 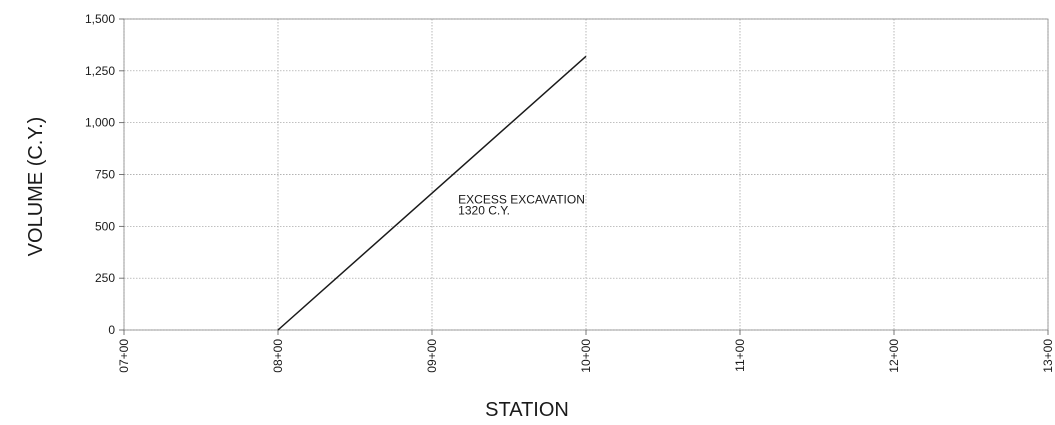 What do you see at coordinates (1048, 356) in the screenshot?
I see `x-tick-label: 13+00` at bounding box center [1048, 356].